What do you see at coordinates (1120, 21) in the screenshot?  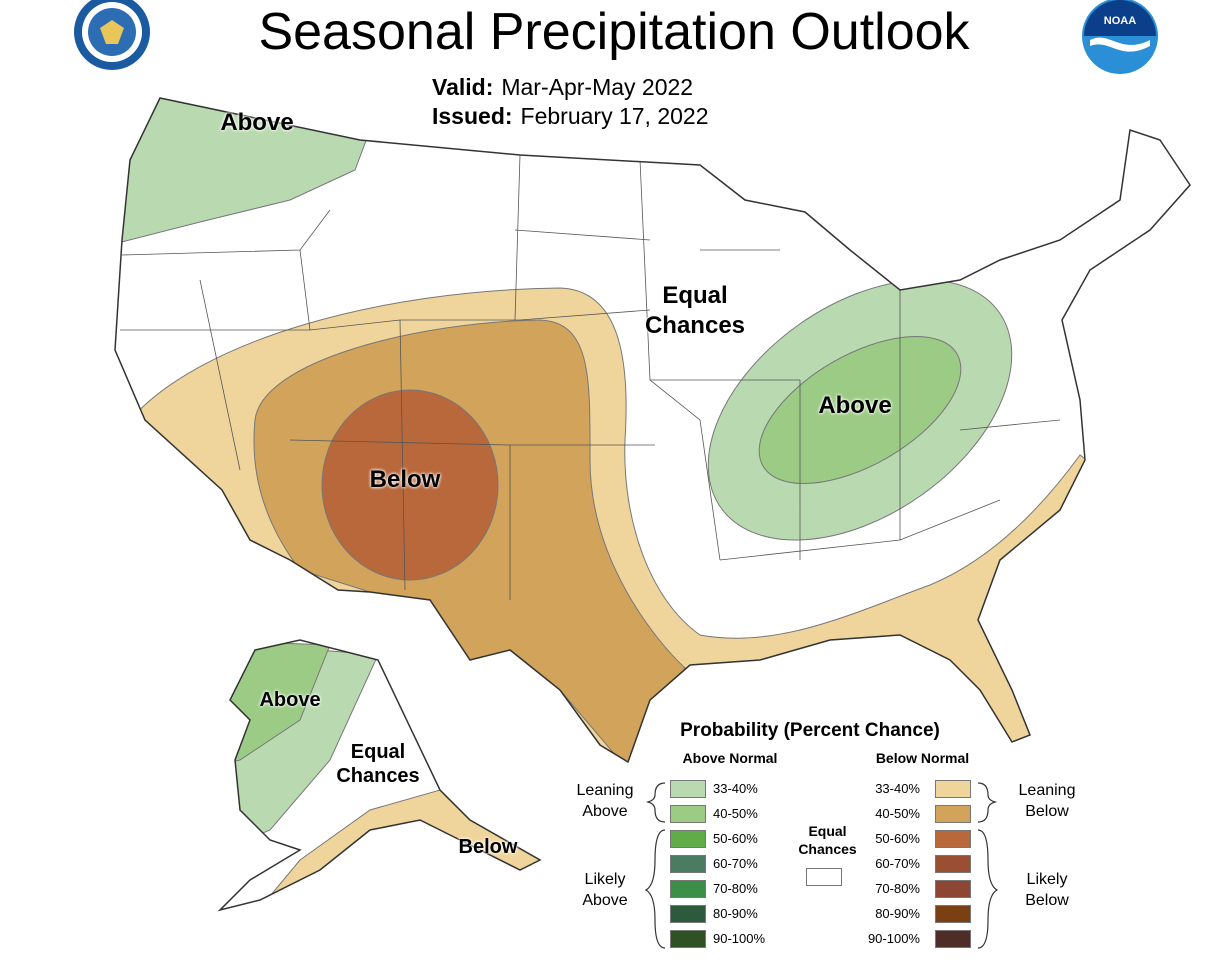 I see `svg-text: NOAA` at bounding box center [1120, 21].